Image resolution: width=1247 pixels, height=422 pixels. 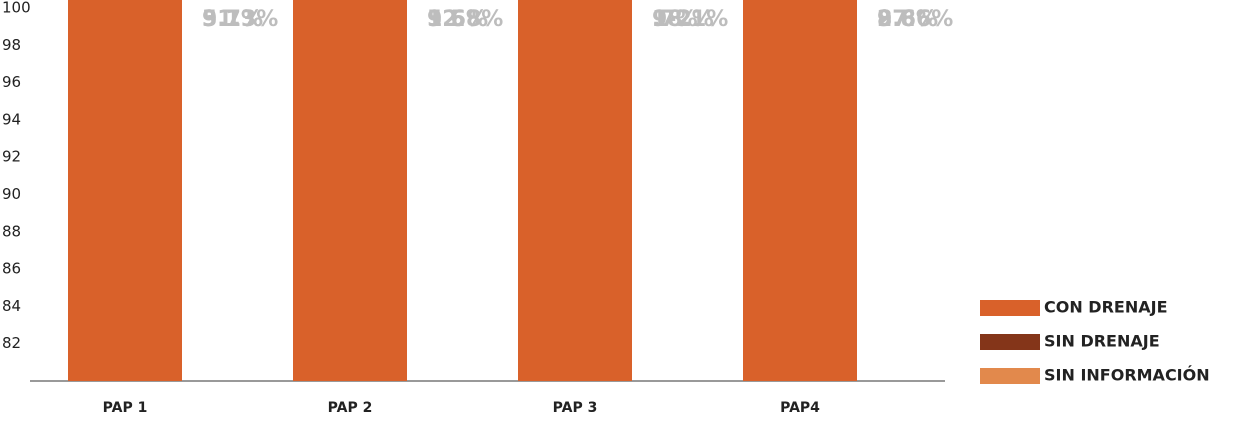 What do you see at coordinates (11, 194) in the screenshot?
I see `y-tick-label: 90` at bounding box center [11, 194].